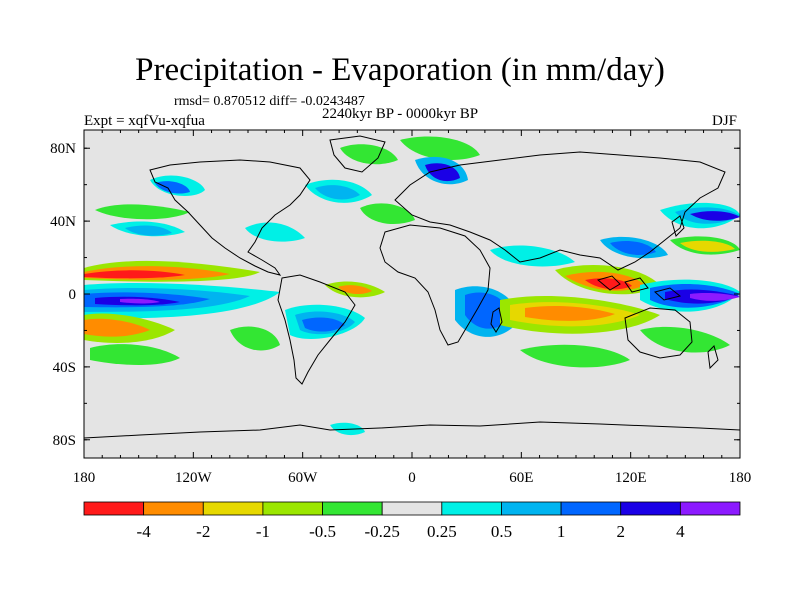 The image size is (800, 600). What do you see at coordinates (435, 285) in the screenshot?
I see `coastline-africa` at bounding box center [435, 285].